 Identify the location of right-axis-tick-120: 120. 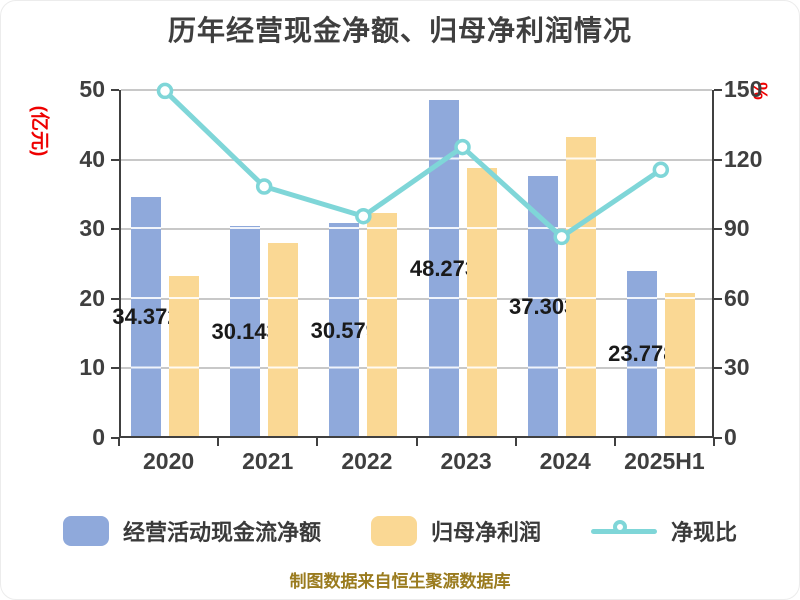
(743, 158).